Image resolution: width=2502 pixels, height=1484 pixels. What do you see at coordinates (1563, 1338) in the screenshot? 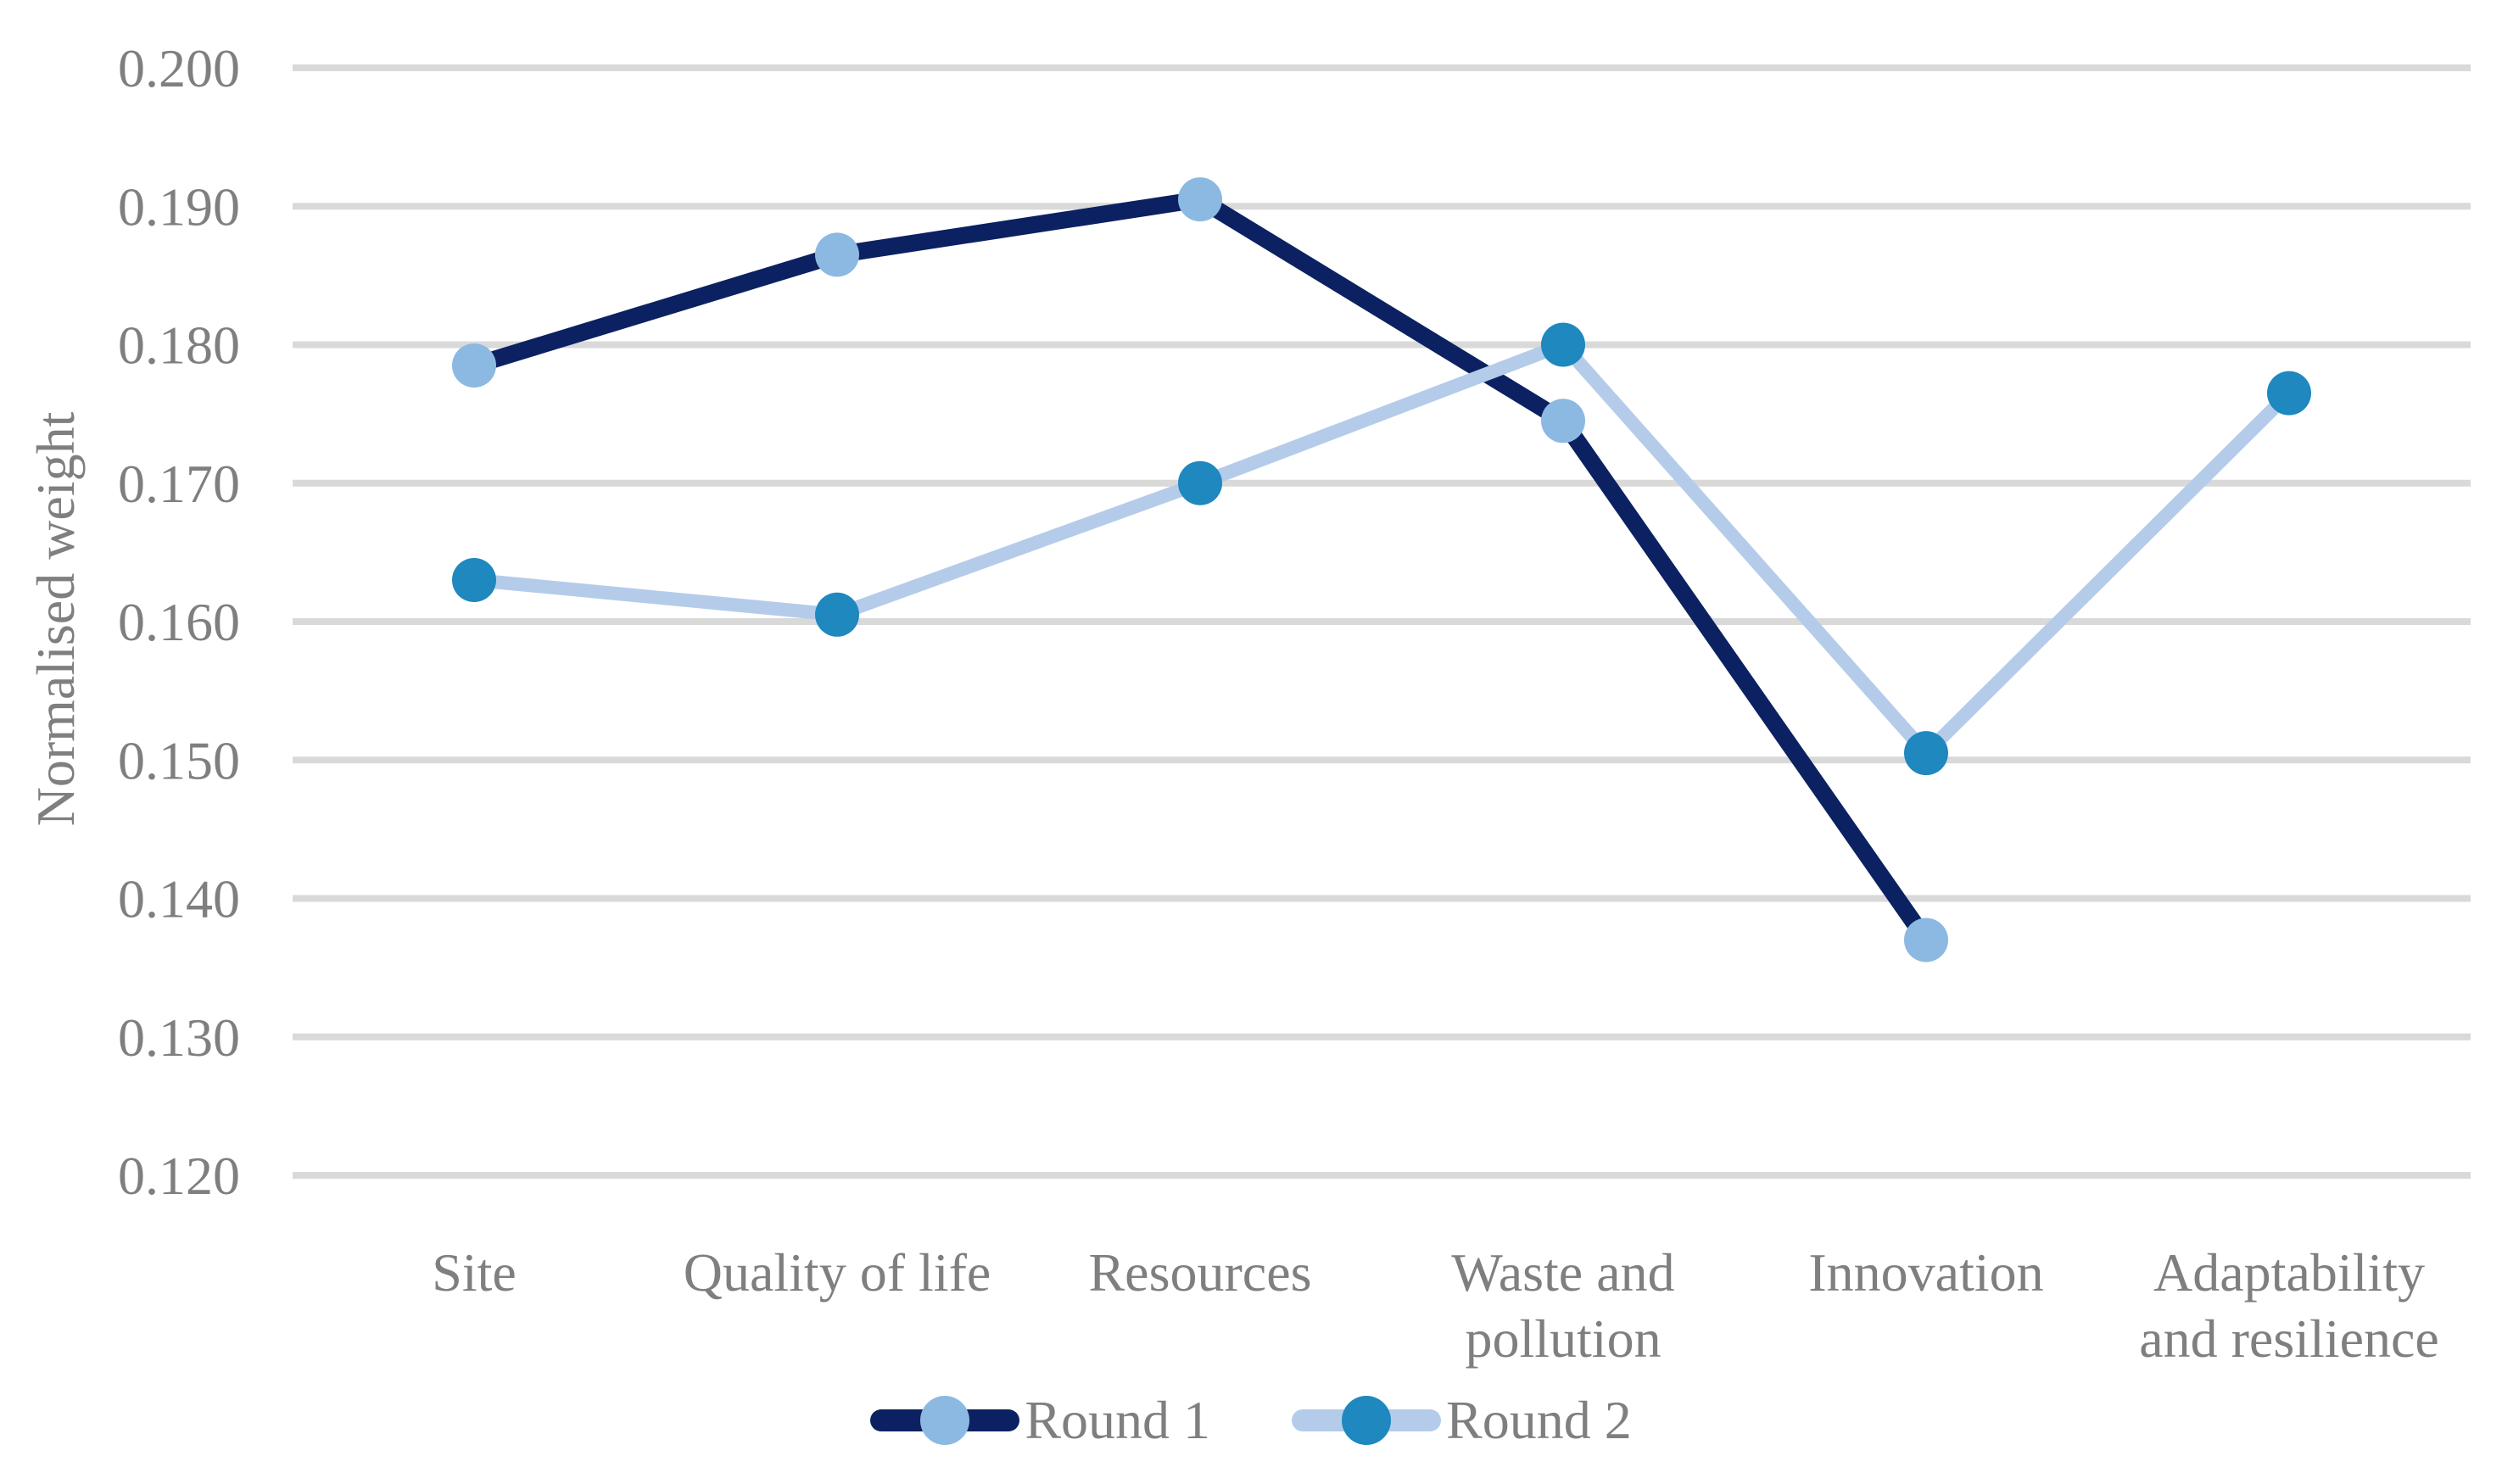
I see `x-category-label: pollution` at bounding box center [1563, 1338].